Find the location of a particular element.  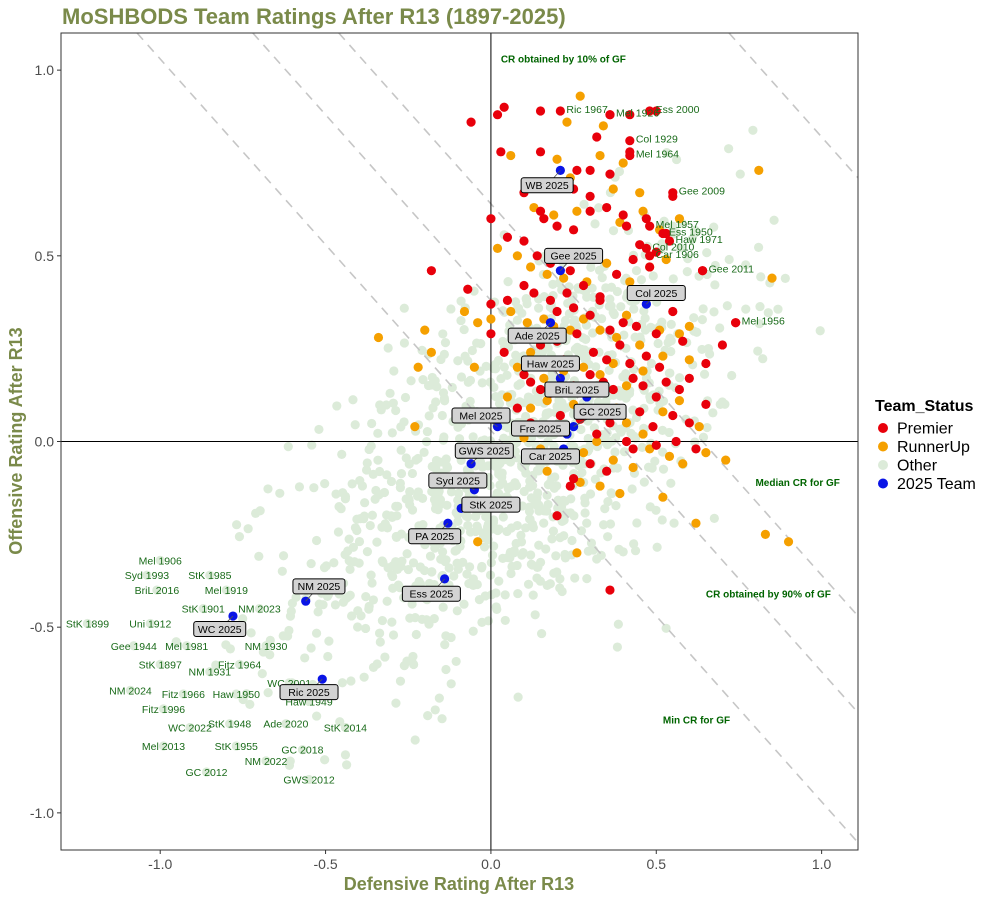

other-point-label: Fitz 1996 is located at coordinates (163, 710).